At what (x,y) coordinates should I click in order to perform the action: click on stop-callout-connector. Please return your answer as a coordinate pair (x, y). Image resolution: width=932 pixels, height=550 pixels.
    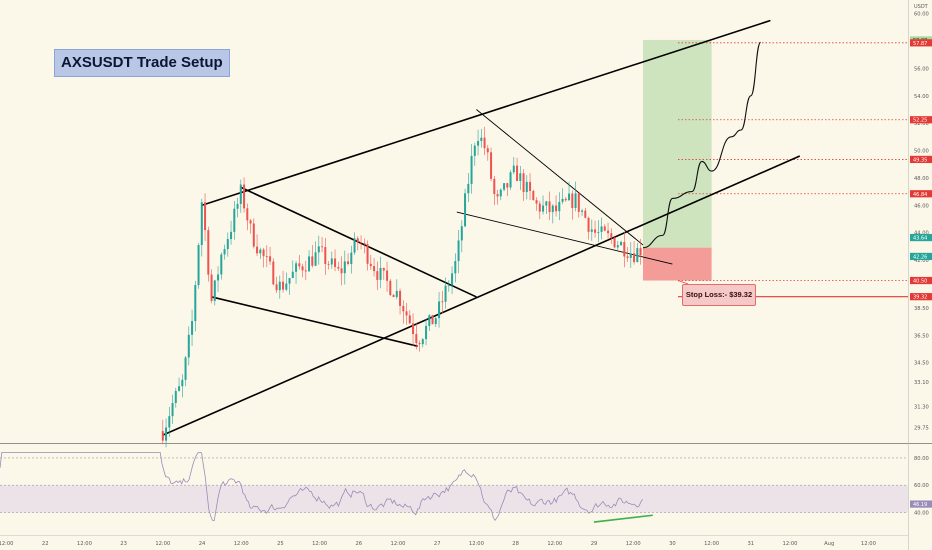
    Looking at the image, I should click on (683, 282).